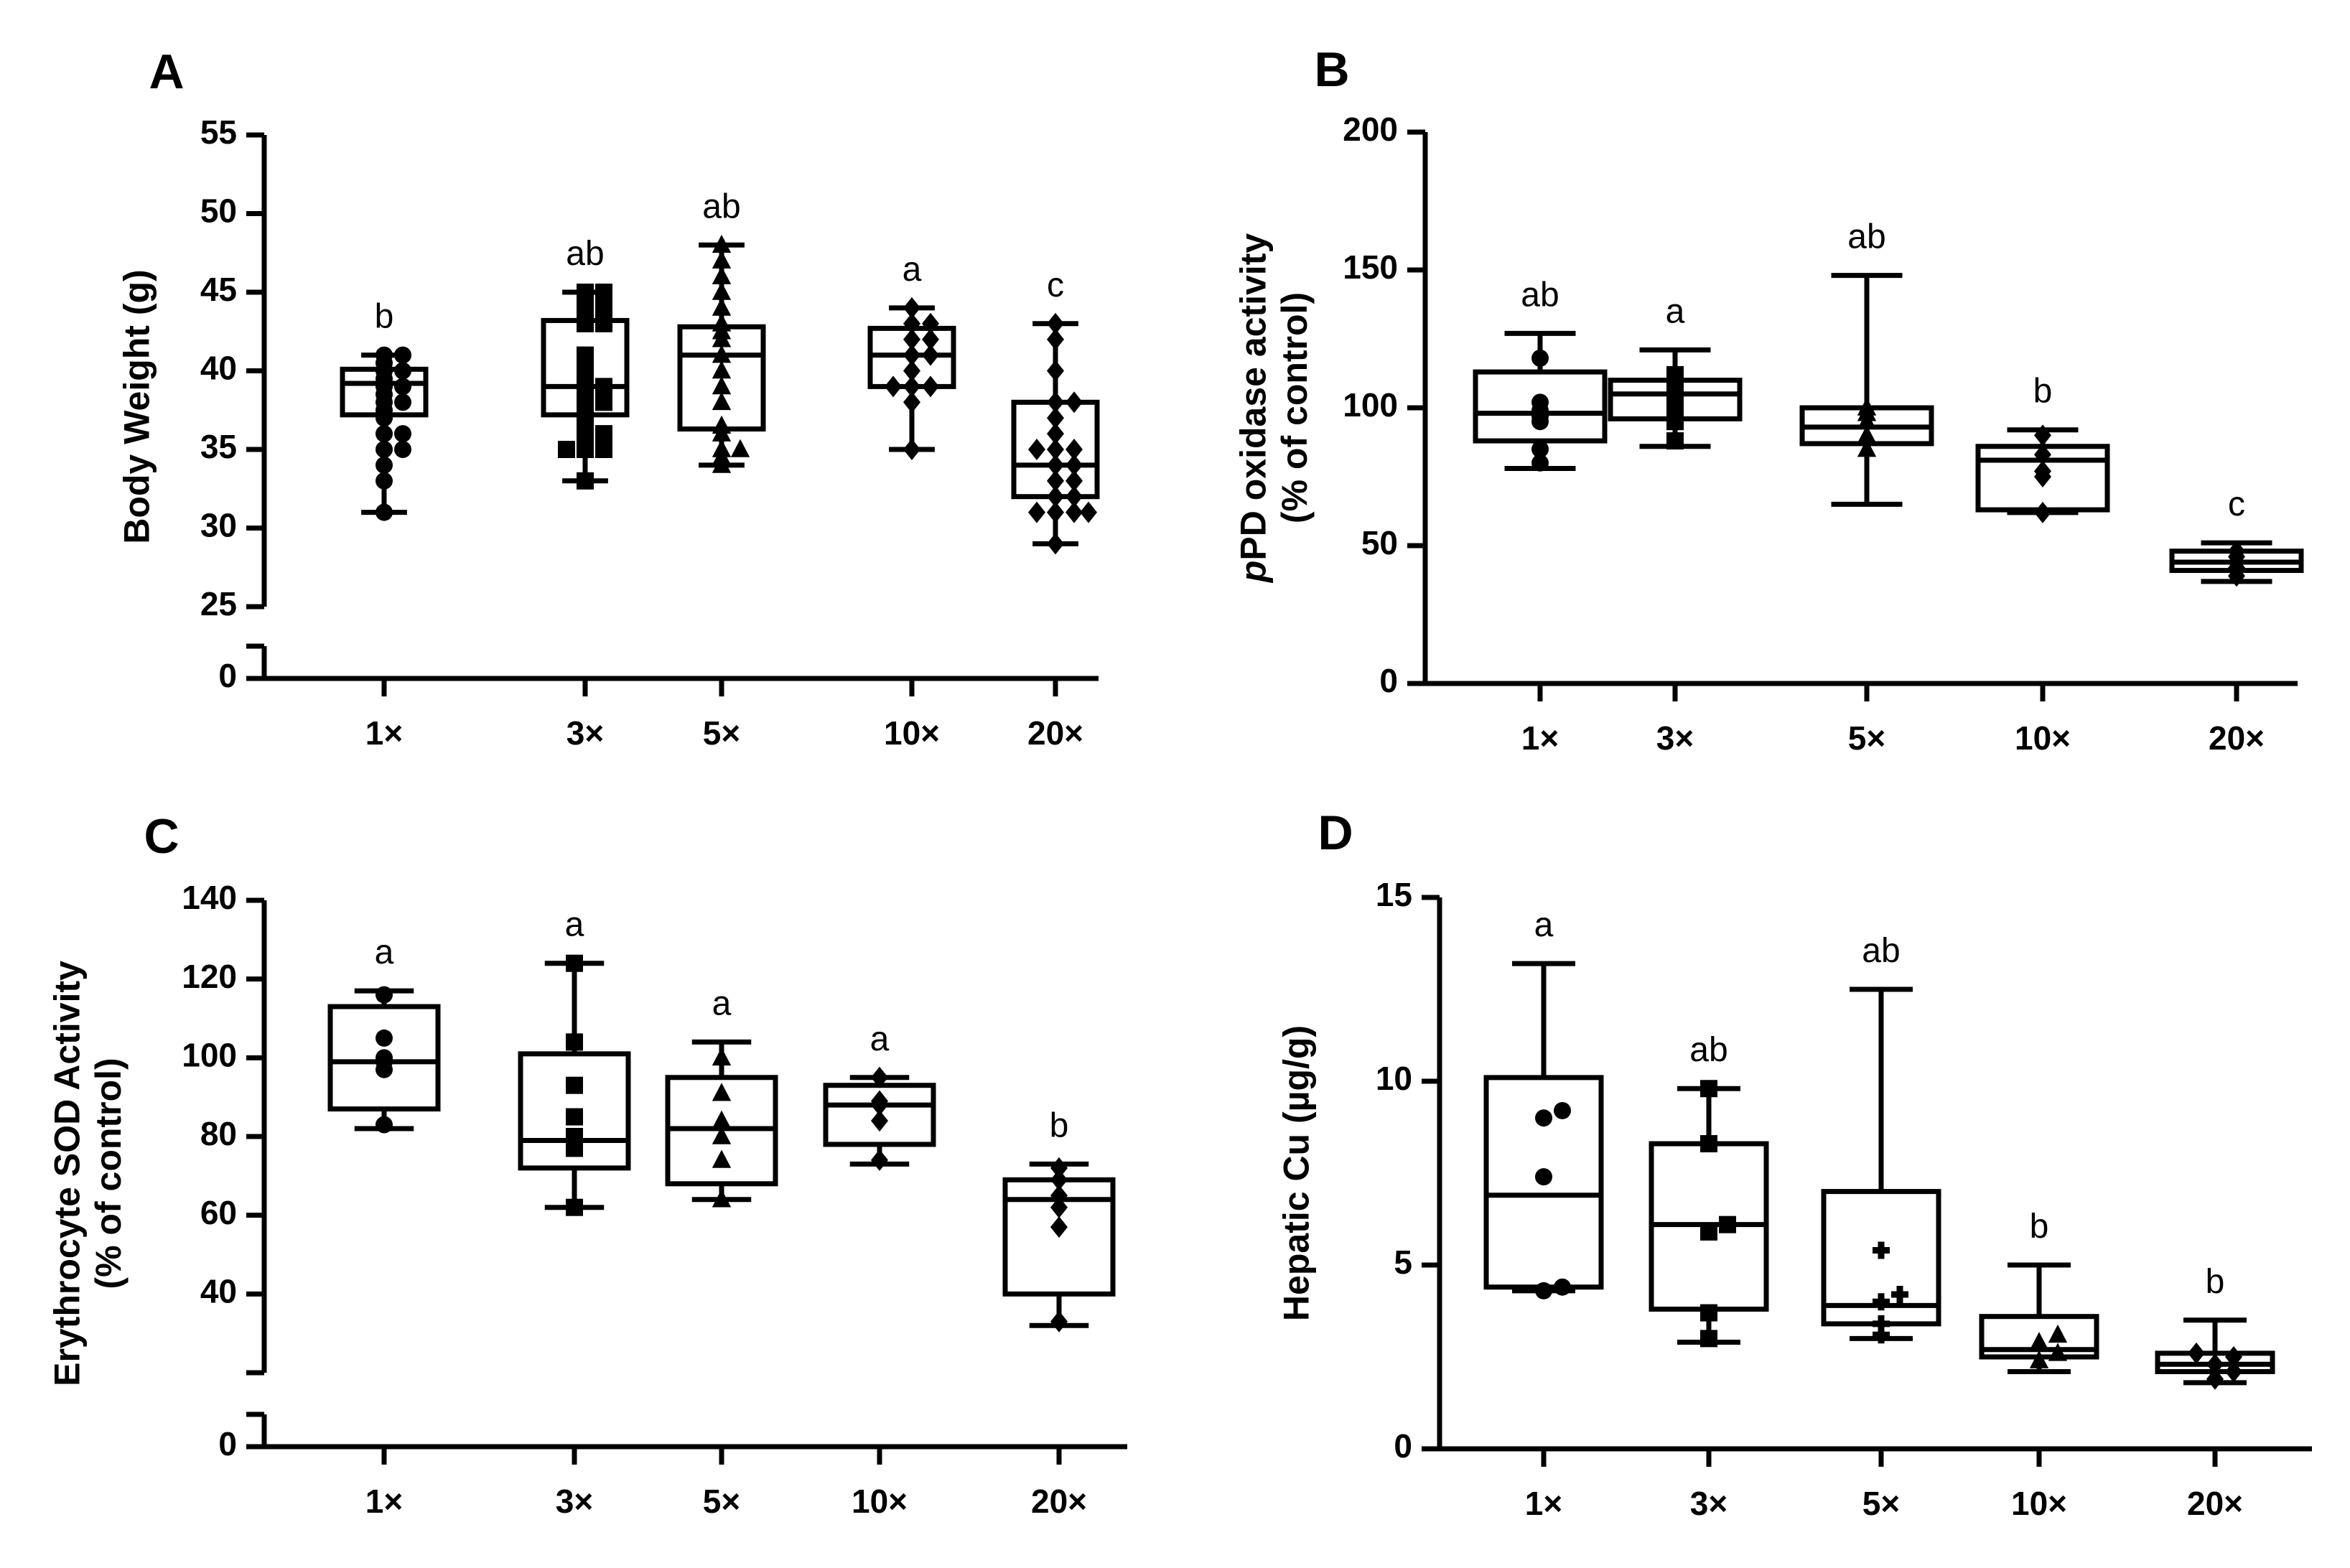 This screenshot has width=2350, height=1568. Describe the element at coordinates (209, 976) in the screenshot. I see `y-tick-label: 120` at that location.